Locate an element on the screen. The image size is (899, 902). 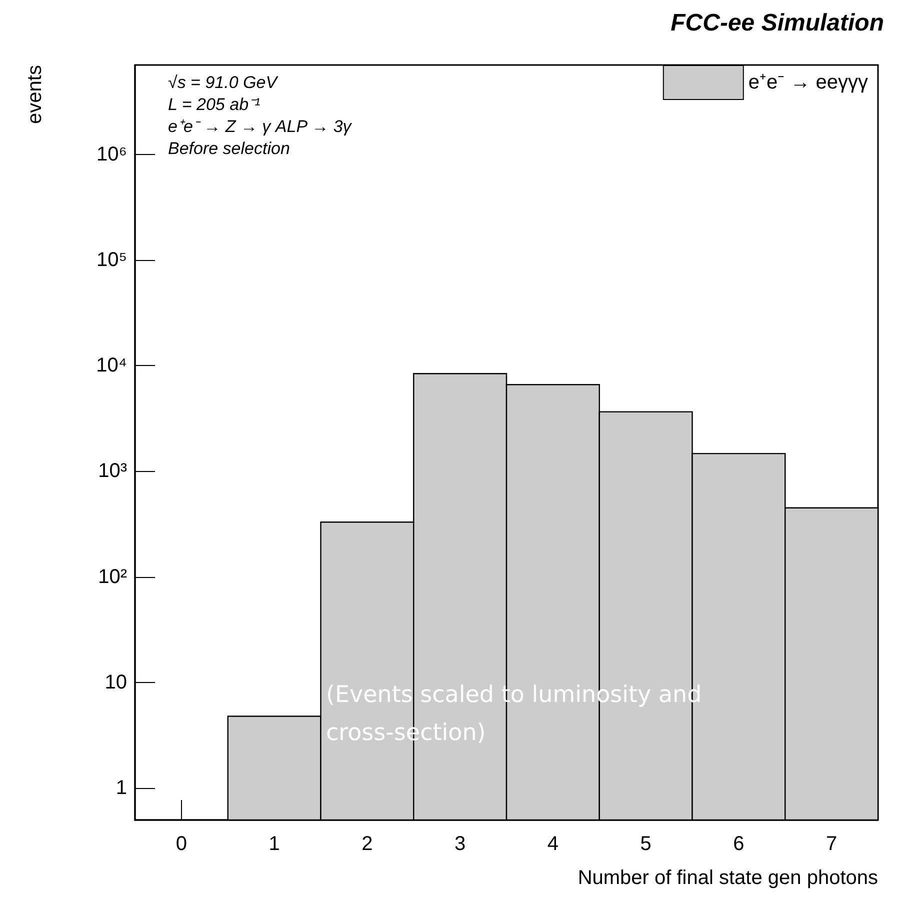
legend-label: e⁺e⁻ → eeγγγ is located at coordinates (808, 83).